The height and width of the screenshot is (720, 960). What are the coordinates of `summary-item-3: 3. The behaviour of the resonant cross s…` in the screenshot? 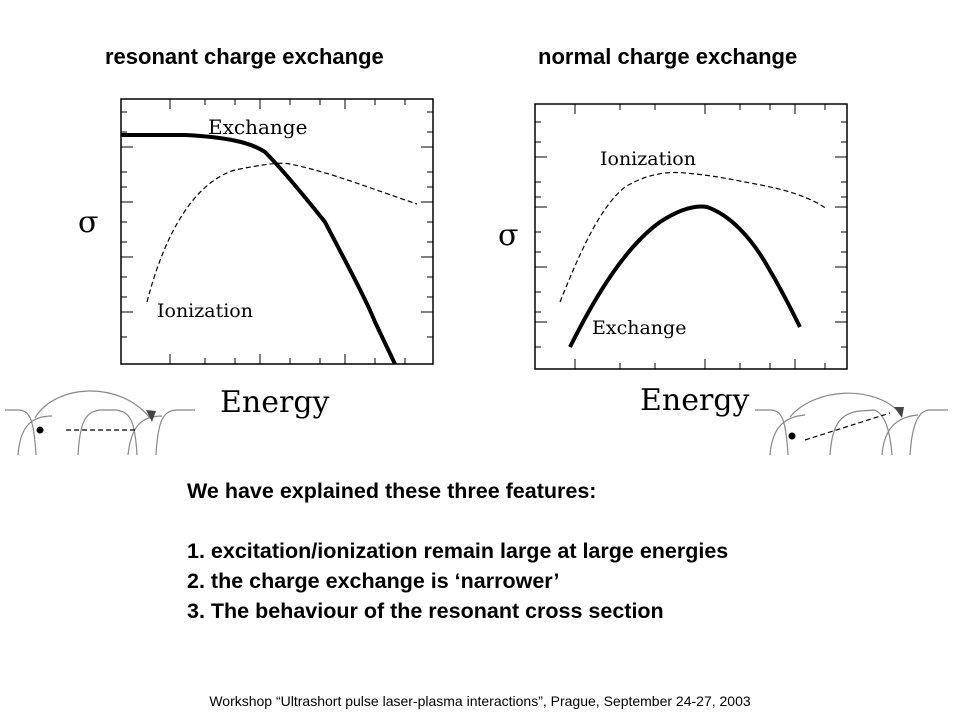 It's located at (425, 611).